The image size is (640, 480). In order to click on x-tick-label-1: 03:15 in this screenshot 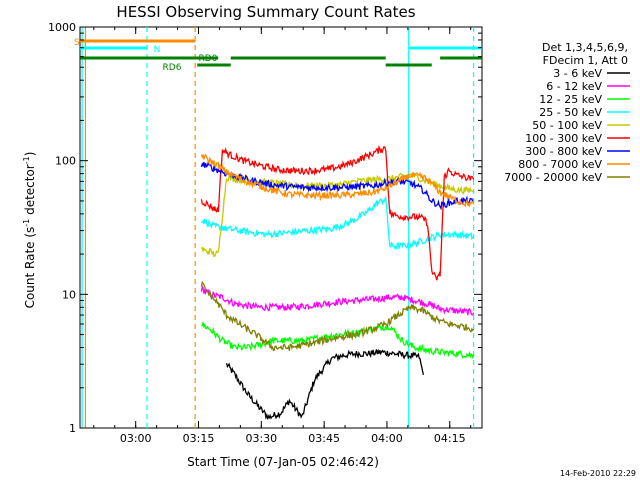, I will do `click(199, 438)`.